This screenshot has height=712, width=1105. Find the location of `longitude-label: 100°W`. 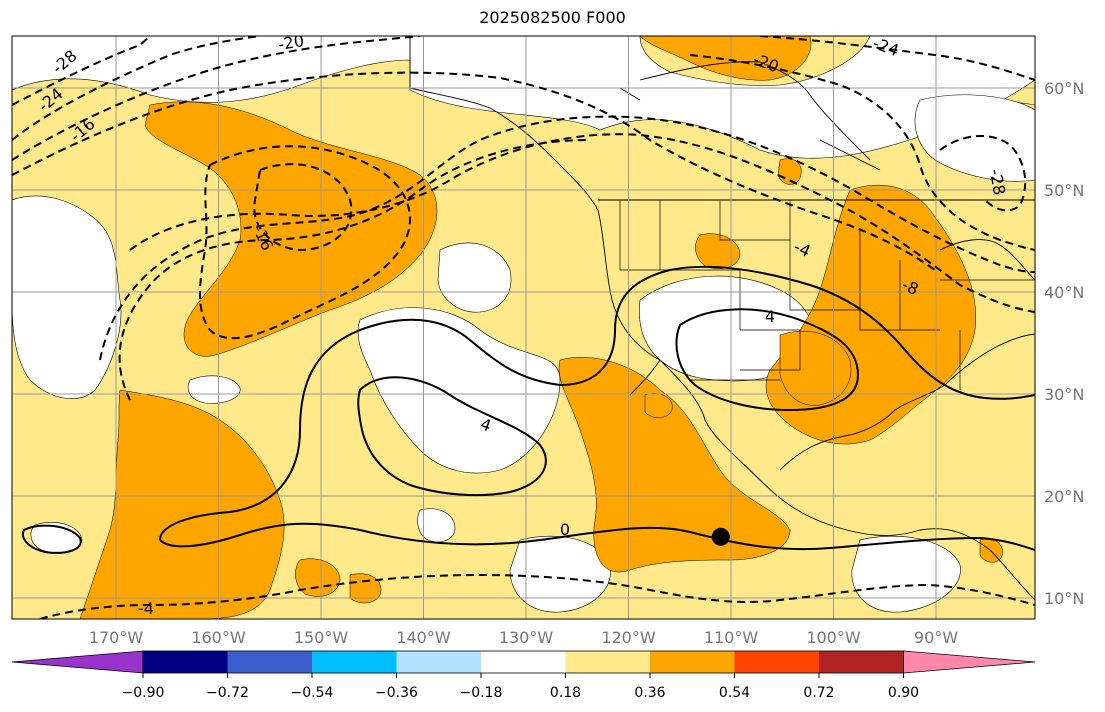

longitude-label: 100°W is located at coordinates (833, 637).